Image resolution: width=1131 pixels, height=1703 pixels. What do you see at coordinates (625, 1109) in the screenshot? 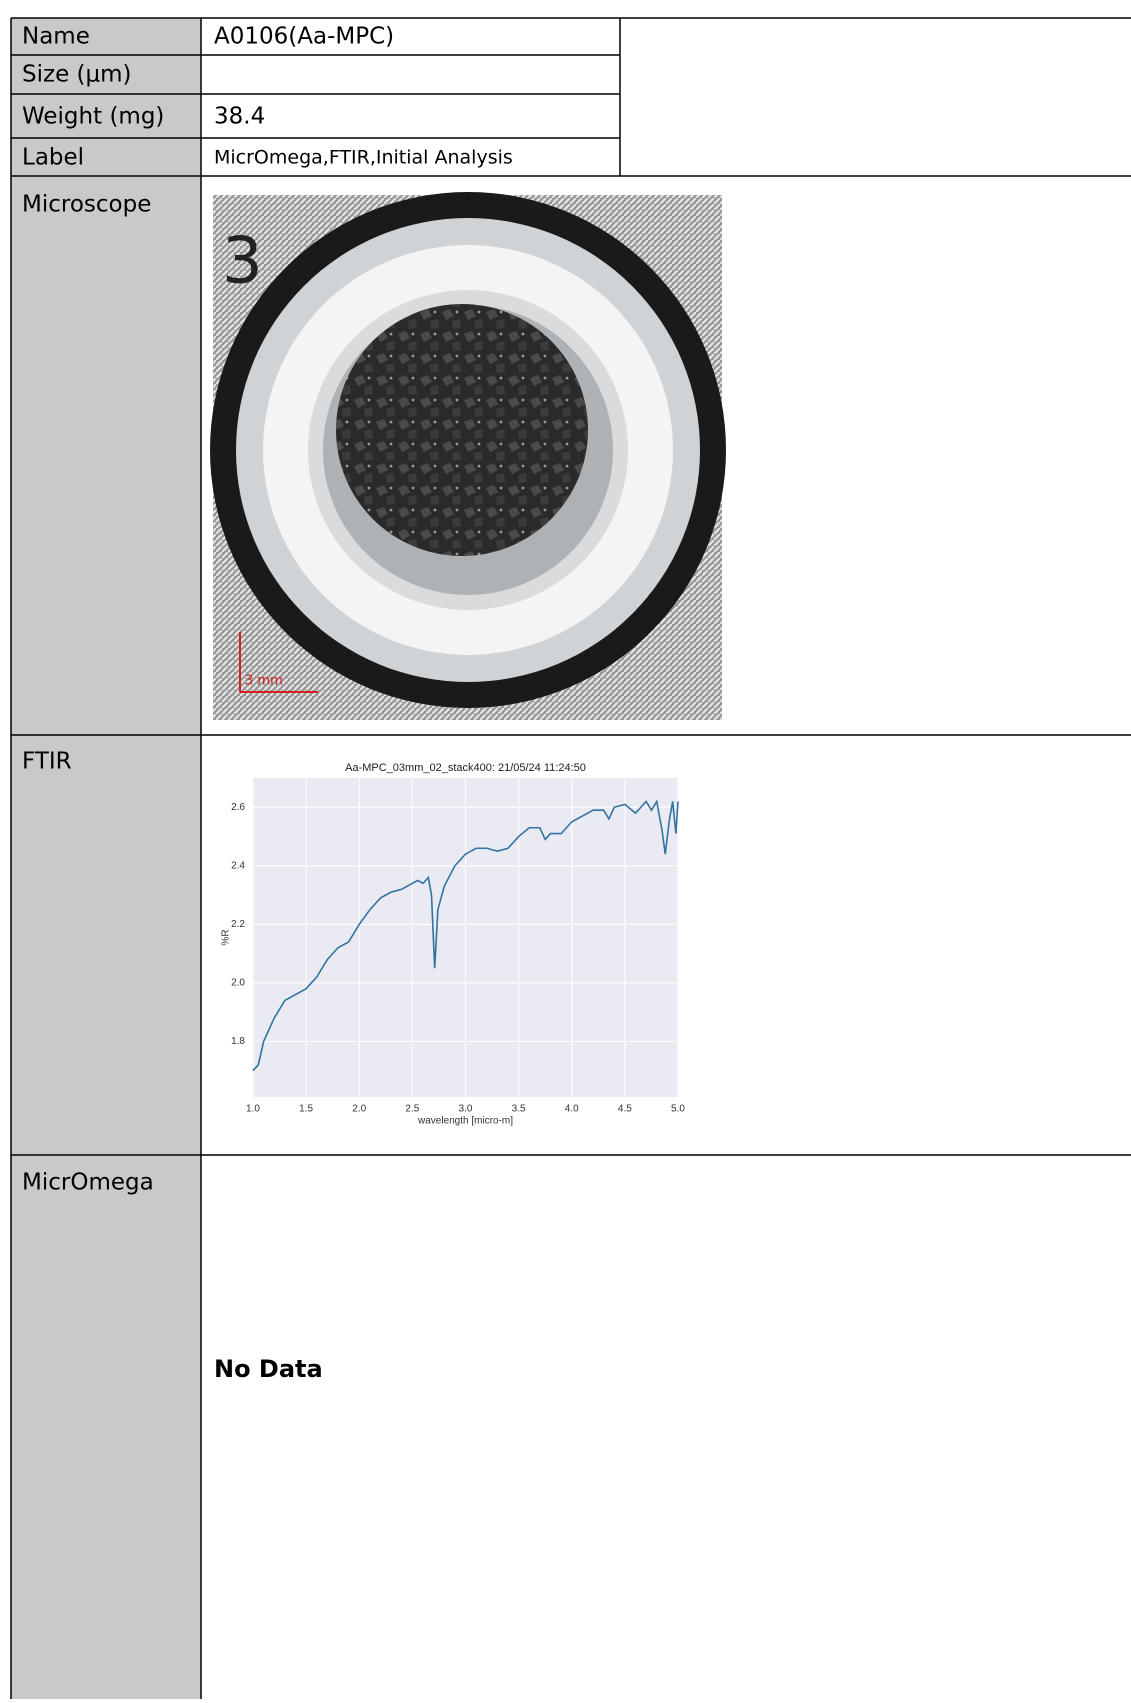
I see `x-tick-label: 4.5` at bounding box center [625, 1109].